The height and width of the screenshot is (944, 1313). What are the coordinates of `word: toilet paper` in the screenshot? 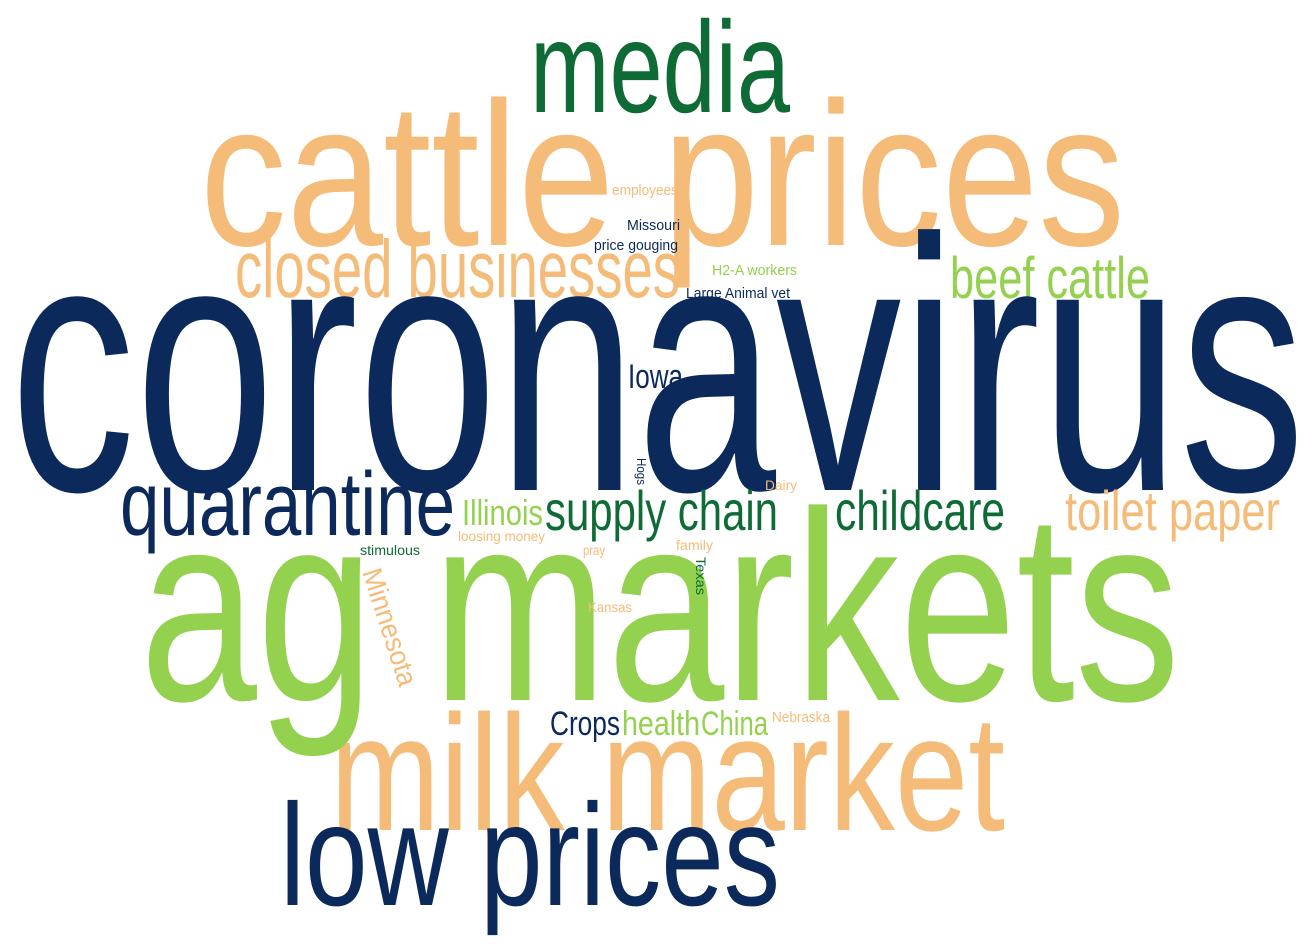 It's located at (1172, 510).